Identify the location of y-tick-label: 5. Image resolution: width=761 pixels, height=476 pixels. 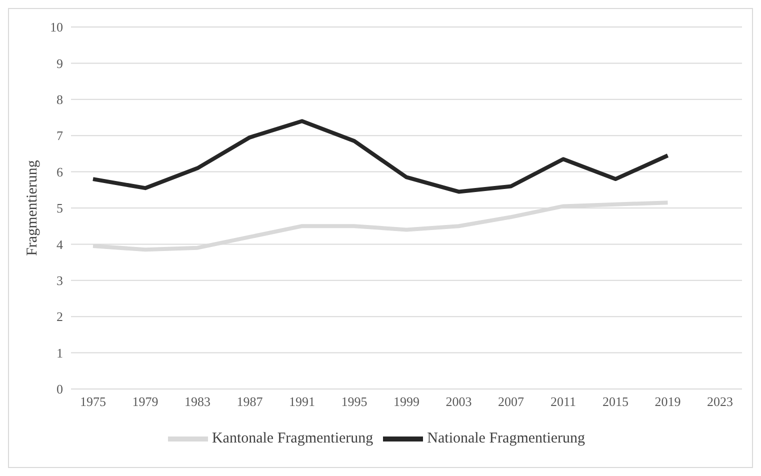
(59, 208).